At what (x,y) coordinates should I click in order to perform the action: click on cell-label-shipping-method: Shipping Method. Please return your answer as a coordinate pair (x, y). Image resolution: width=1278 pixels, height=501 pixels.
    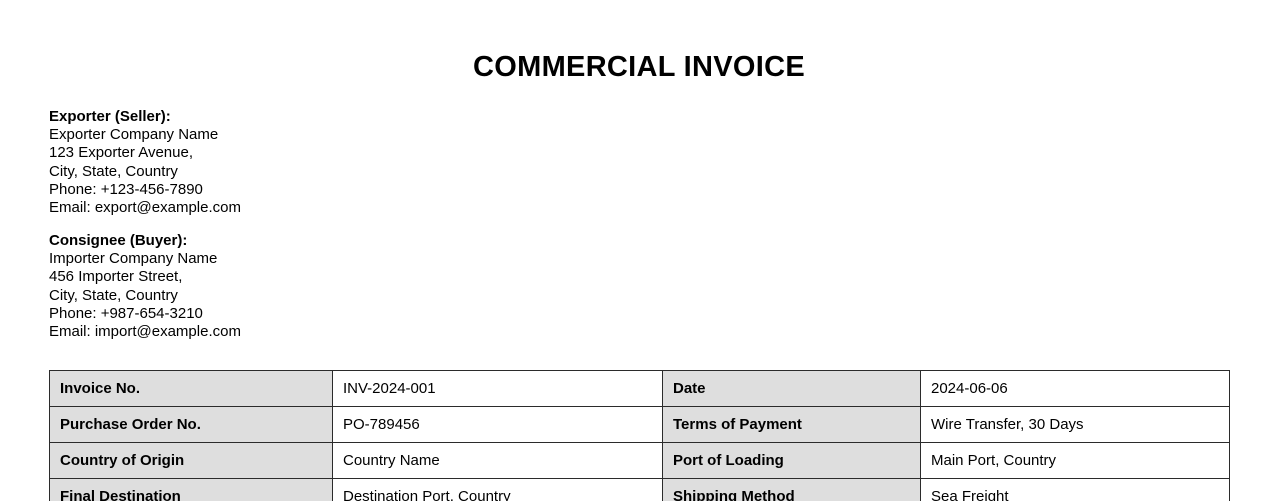
    Looking at the image, I should click on (791, 489).